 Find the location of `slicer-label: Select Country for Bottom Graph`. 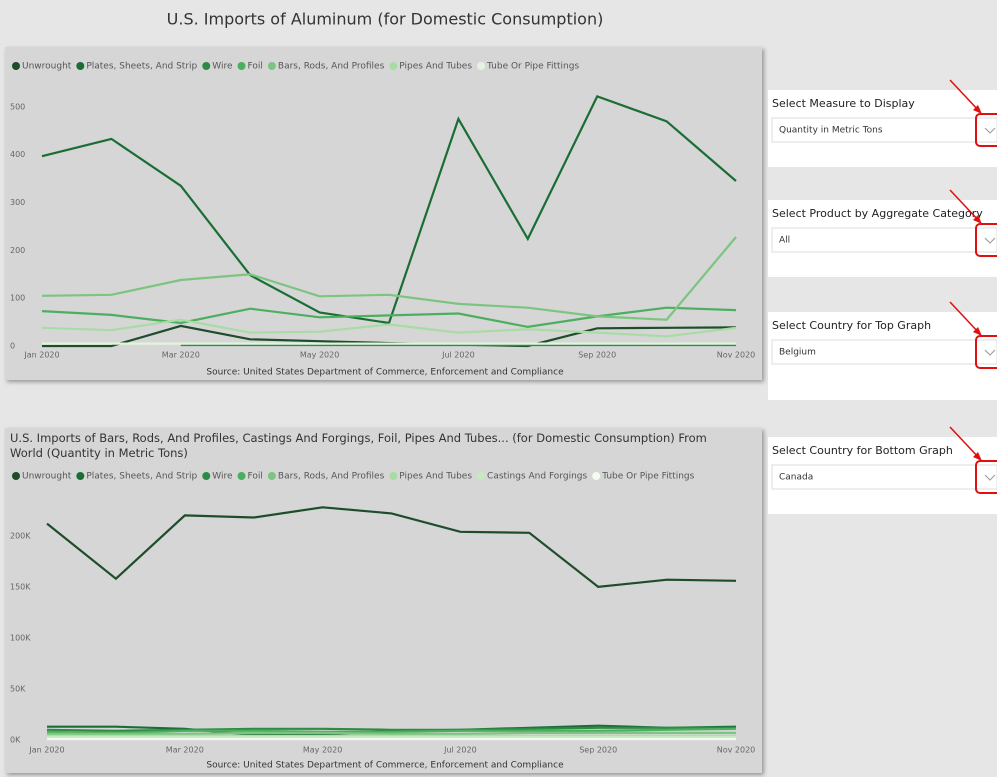

slicer-label: Select Country for Bottom Graph is located at coordinates (862, 450).